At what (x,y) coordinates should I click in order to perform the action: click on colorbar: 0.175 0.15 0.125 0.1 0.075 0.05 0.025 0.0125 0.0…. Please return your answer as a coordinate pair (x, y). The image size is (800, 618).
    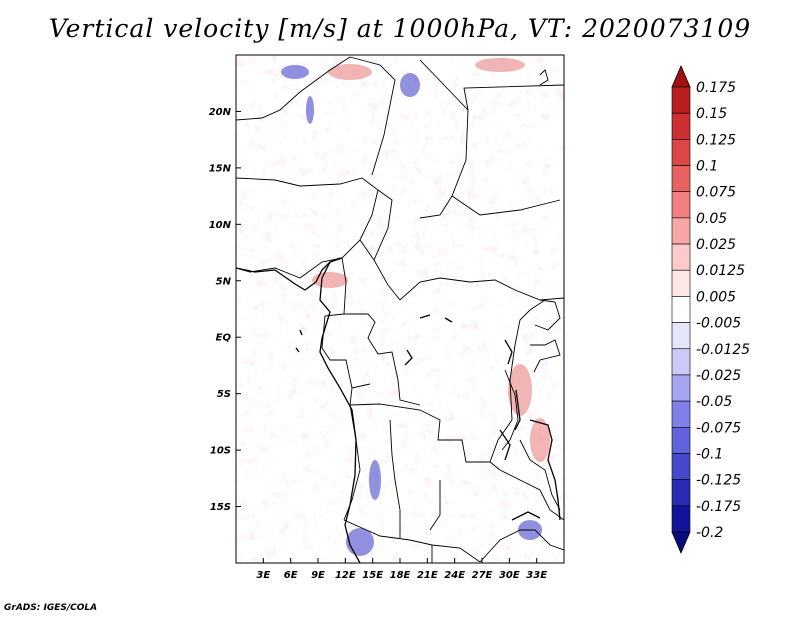
    Looking at the image, I should click on (710, 309).